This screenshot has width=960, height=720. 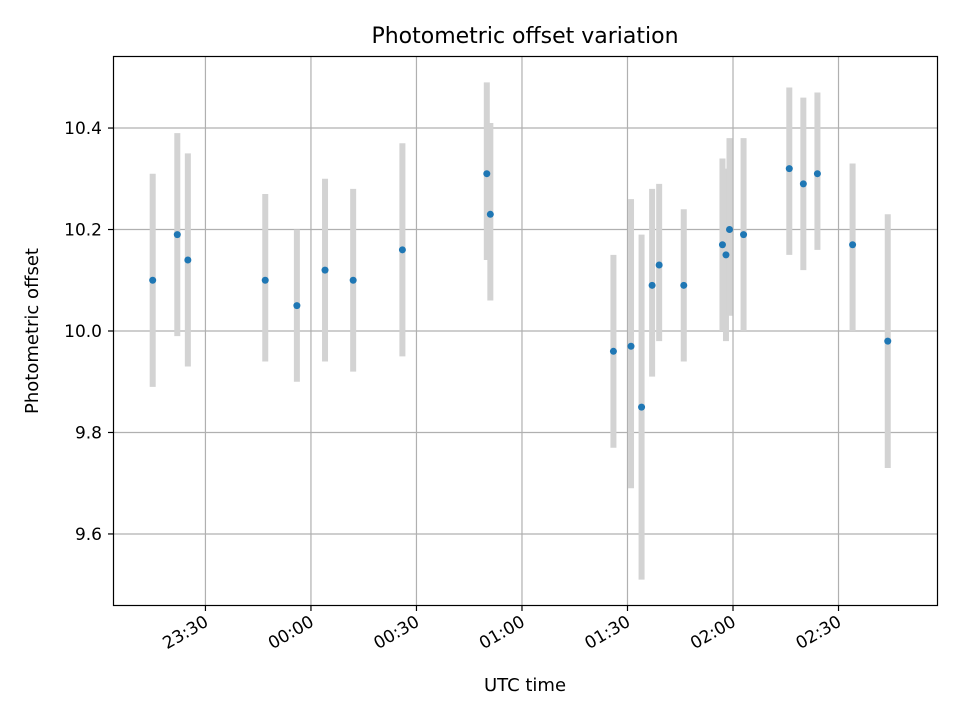 I want to click on y-tick-label: 10.2, so click(x=83, y=231).